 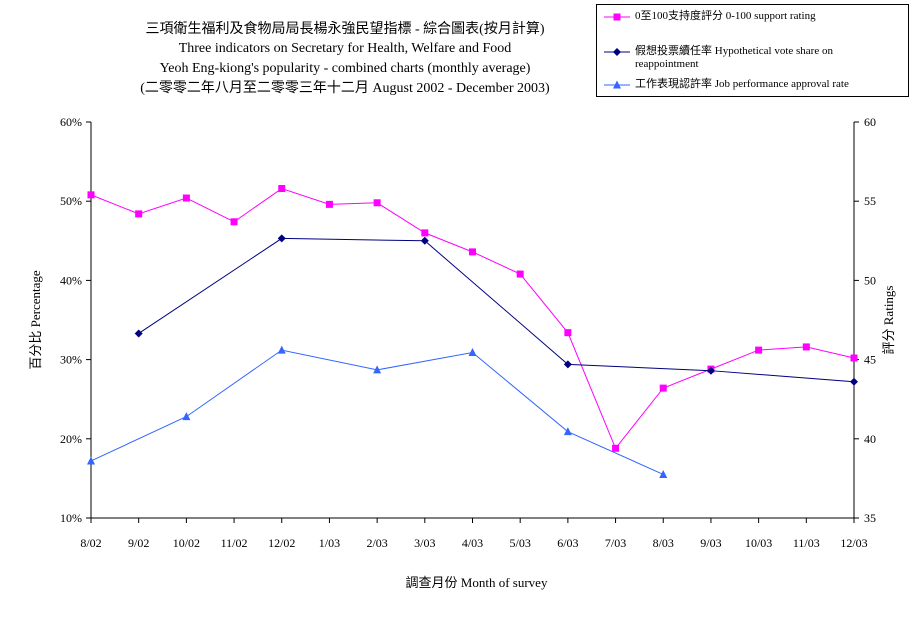 What do you see at coordinates (742, 84) in the screenshot?
I see `legend-label-approval: 工作表現認許率 Job performance approval rate` at bounding box center [742, 84].